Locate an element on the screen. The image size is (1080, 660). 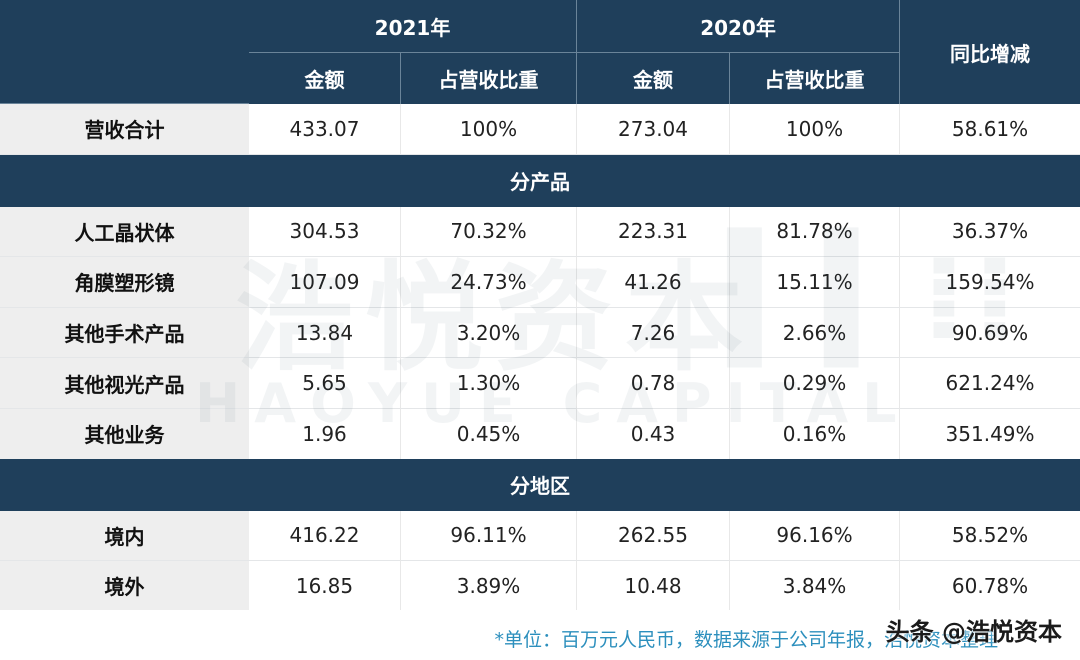
cell-yoy: 621.24% is located at coordinates (989, 383).